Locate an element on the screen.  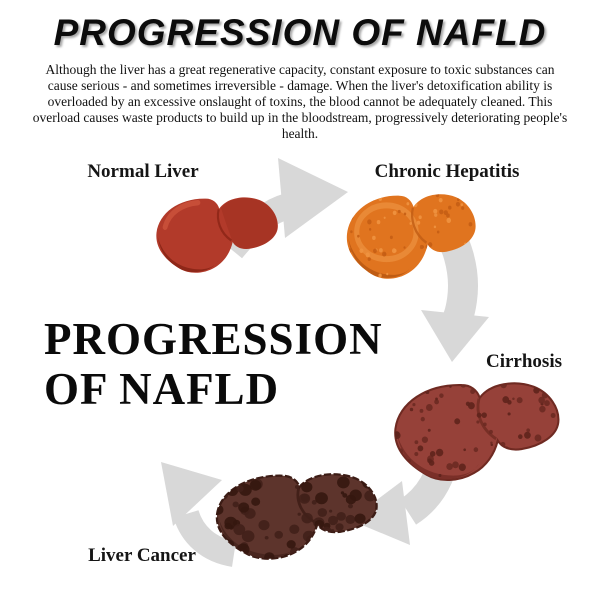
liver-highlight is located at coordinates (181, 215).